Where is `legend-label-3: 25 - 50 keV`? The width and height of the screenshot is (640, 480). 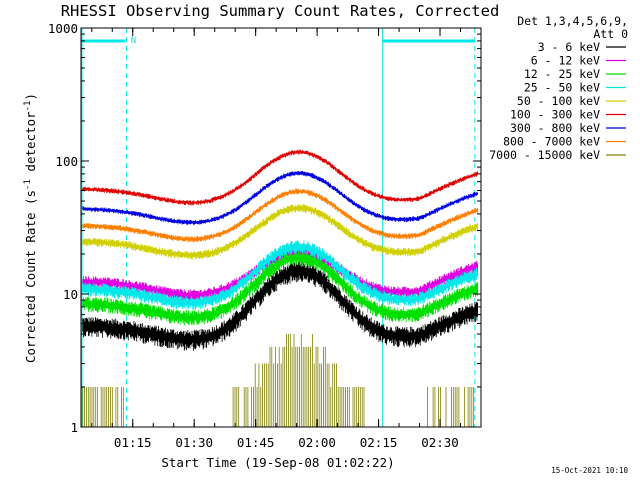 legend-label-3: 25 - 50 keV is located at coordinates (562, 88).